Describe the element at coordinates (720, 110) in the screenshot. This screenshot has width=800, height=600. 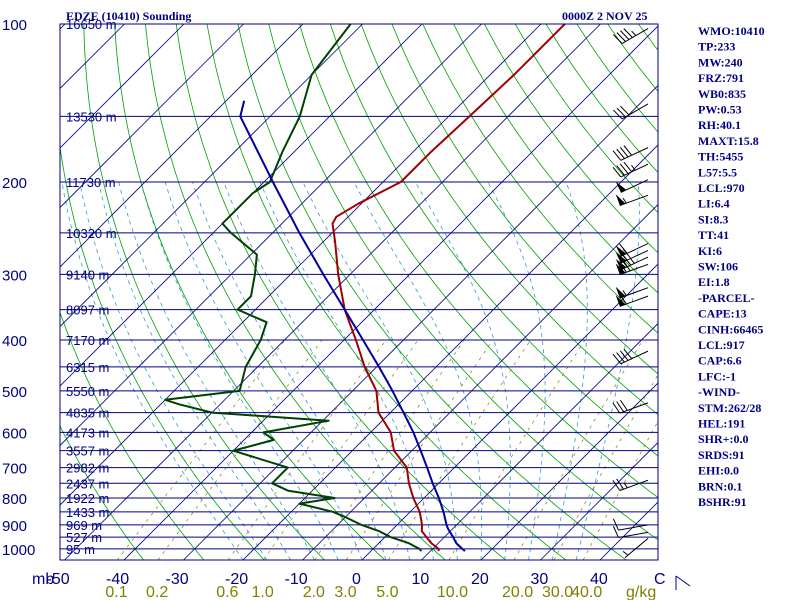
I see `index-value: PW:0.53` at that location.